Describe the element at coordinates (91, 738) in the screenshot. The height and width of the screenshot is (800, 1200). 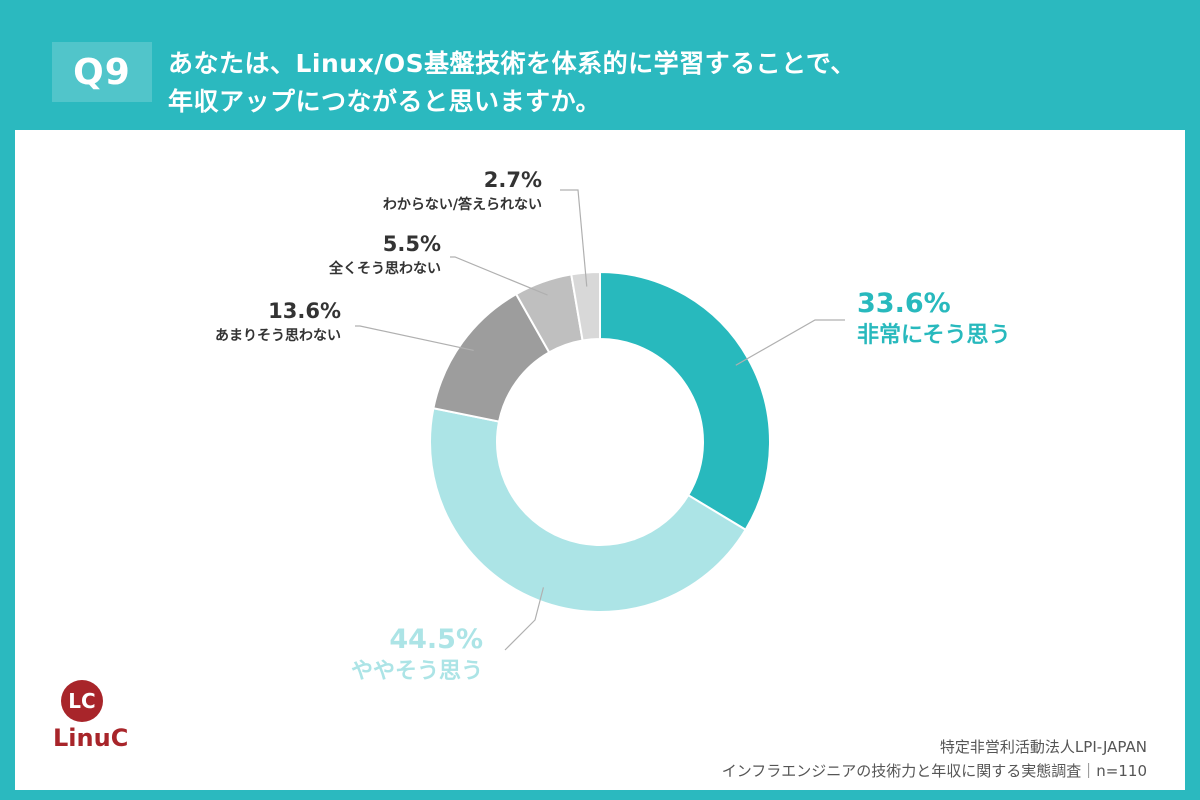
I see `logo-name: LinuC` at that location.